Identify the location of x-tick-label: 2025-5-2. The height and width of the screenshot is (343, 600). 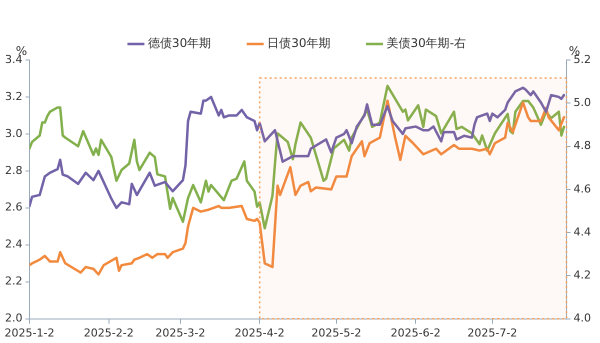
(336, 333).